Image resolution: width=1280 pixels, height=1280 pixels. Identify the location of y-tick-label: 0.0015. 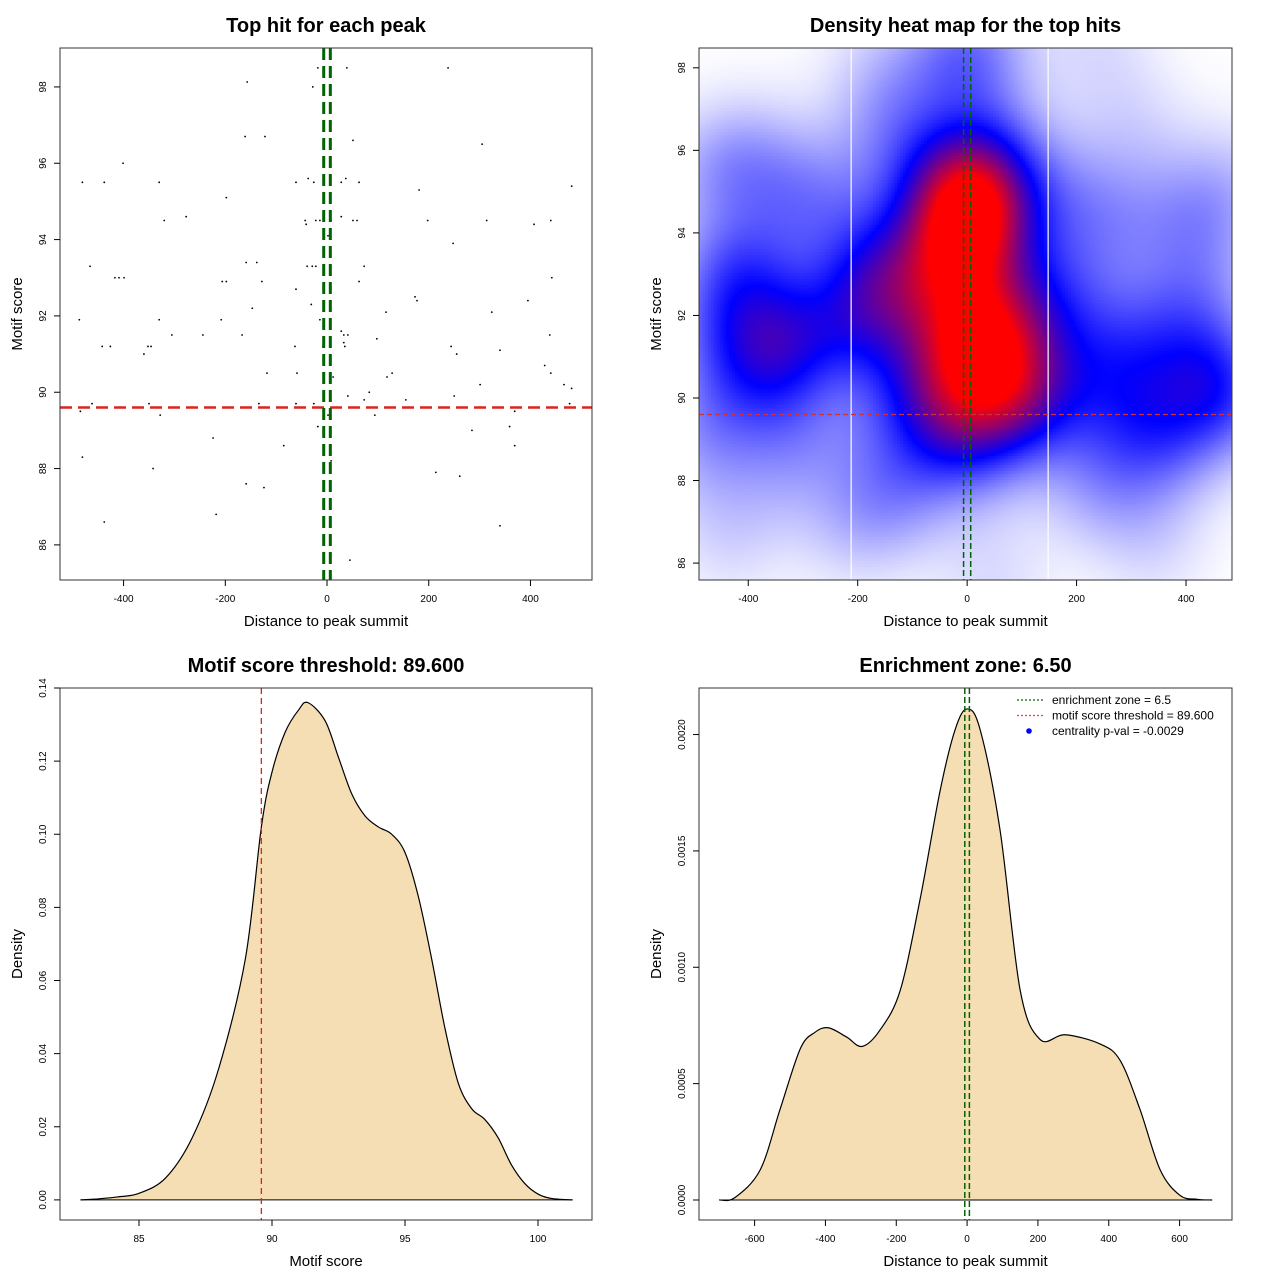
(682, 850).